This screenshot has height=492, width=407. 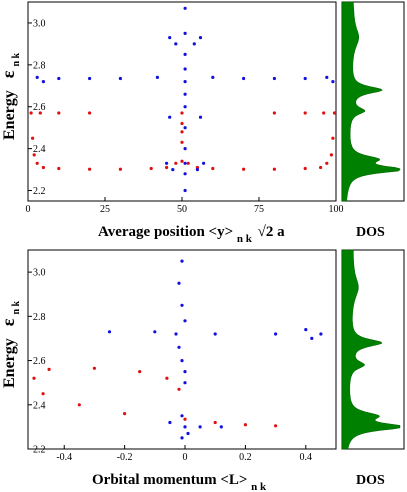 What do you see at coordinates (245, 457) in the screenshot?
I see `bot-xtick-label-3: 0.2` at bounding box center [245, 457].